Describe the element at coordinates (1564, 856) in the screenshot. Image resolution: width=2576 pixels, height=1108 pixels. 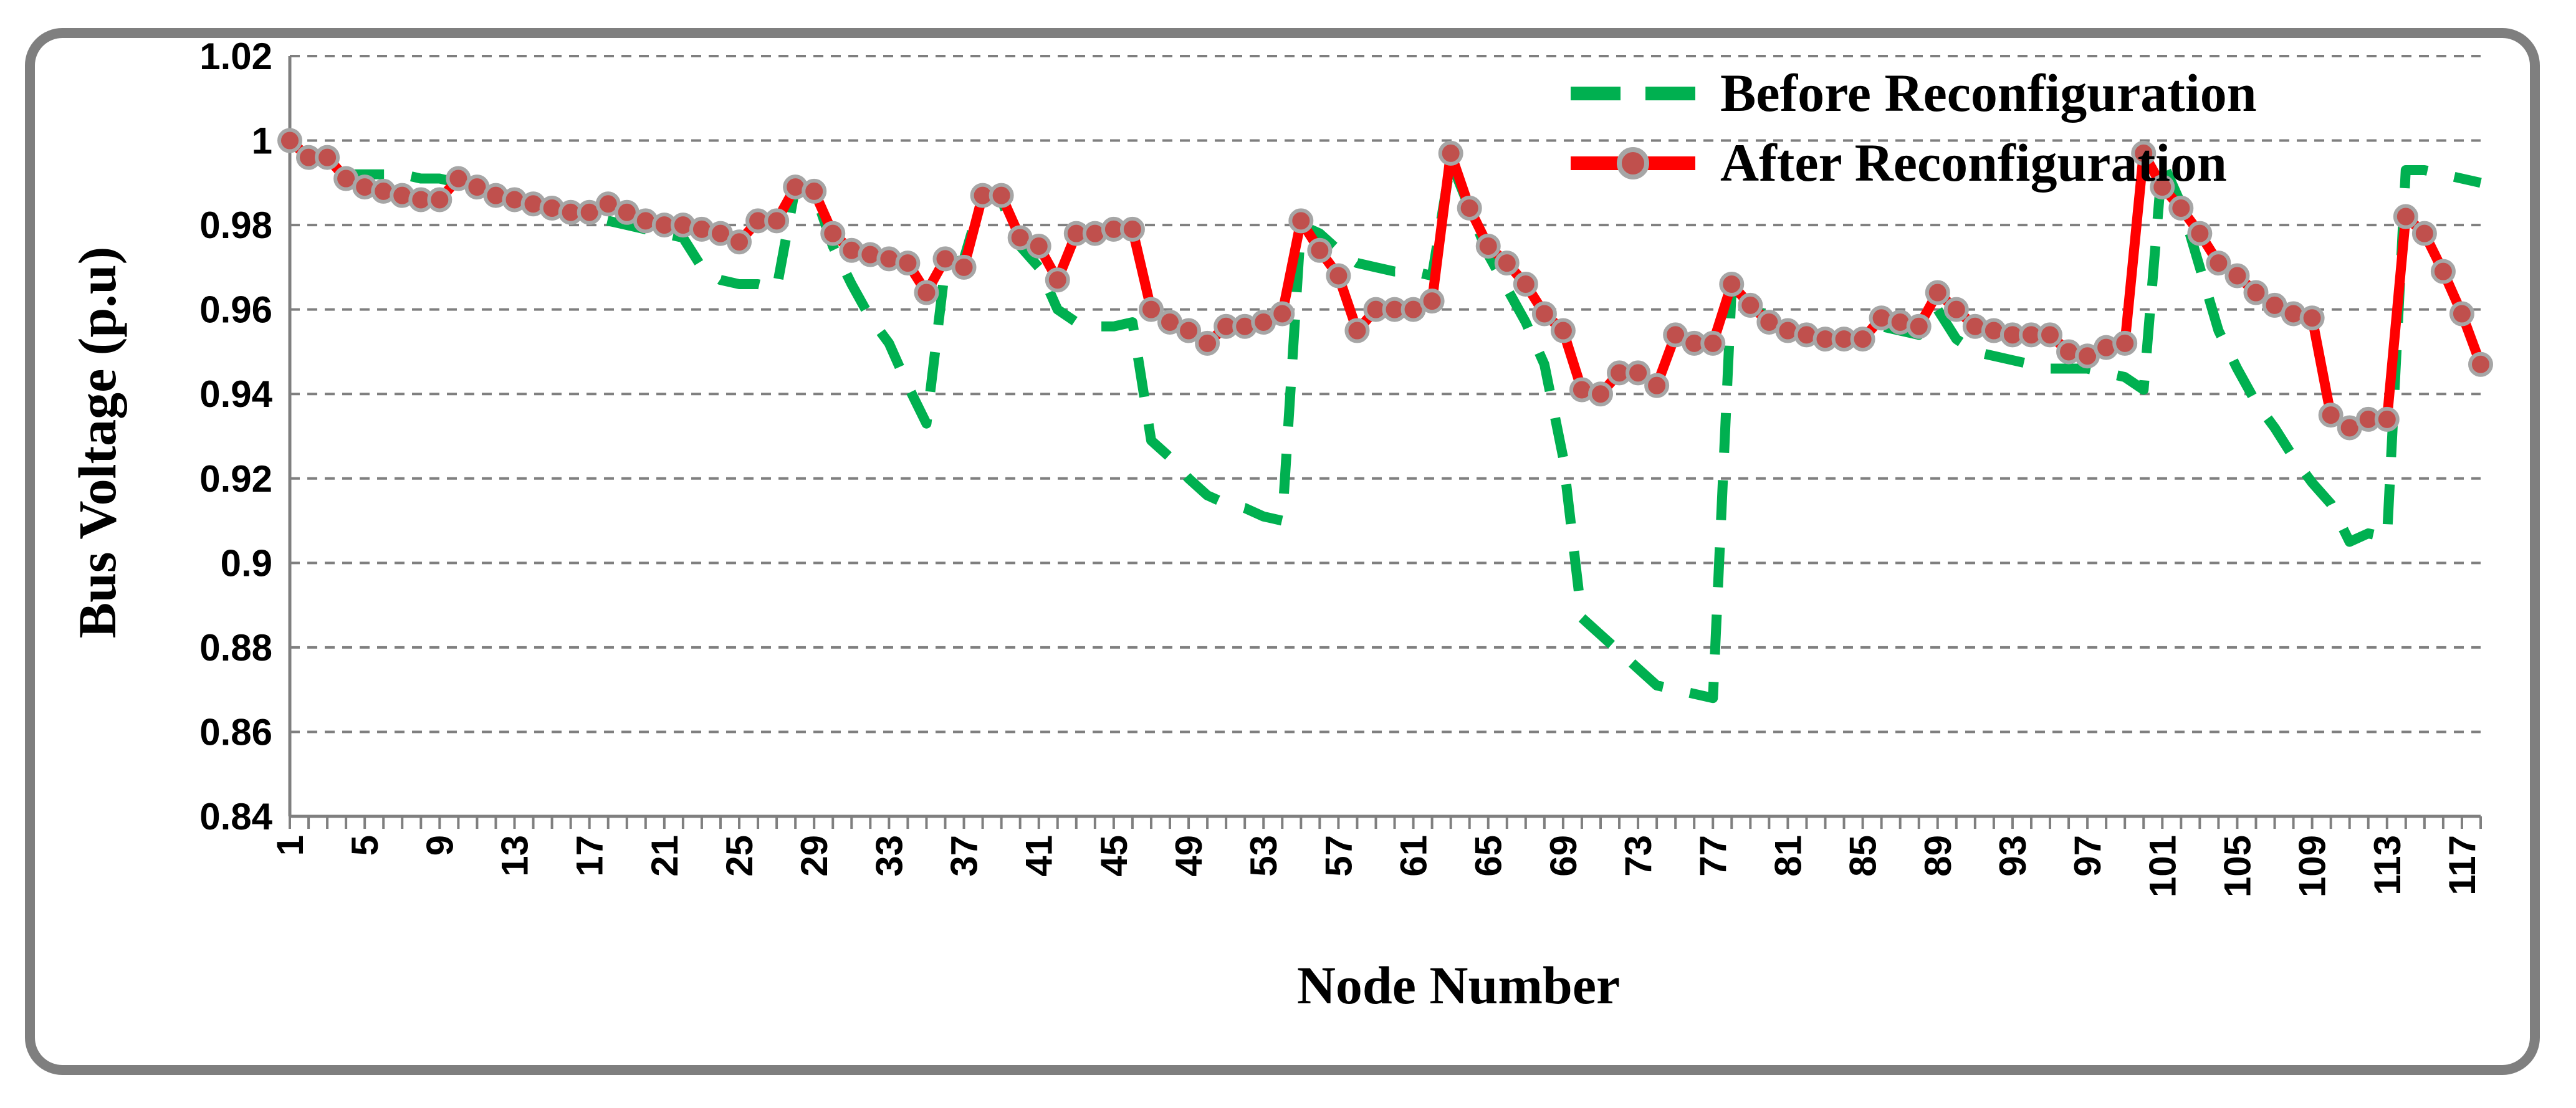
I see `x-tick-label: 69` at that location.